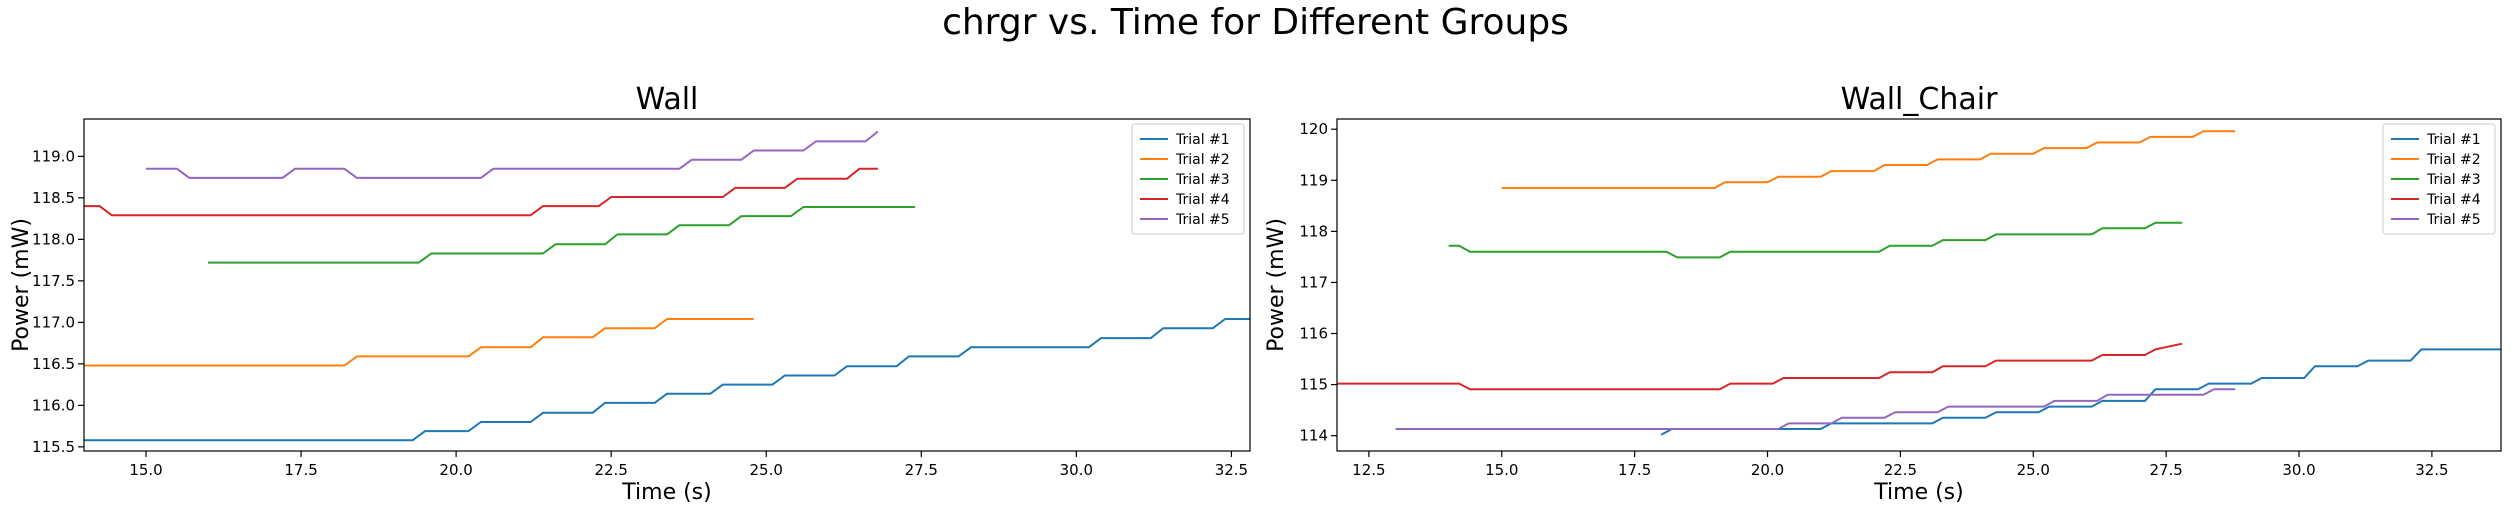 The image size is (2511, 511). What do you see at coordinates (53, 405) in the screenshot?
I see `y-tick-label: 116.0` at bounding box center [53, 405].